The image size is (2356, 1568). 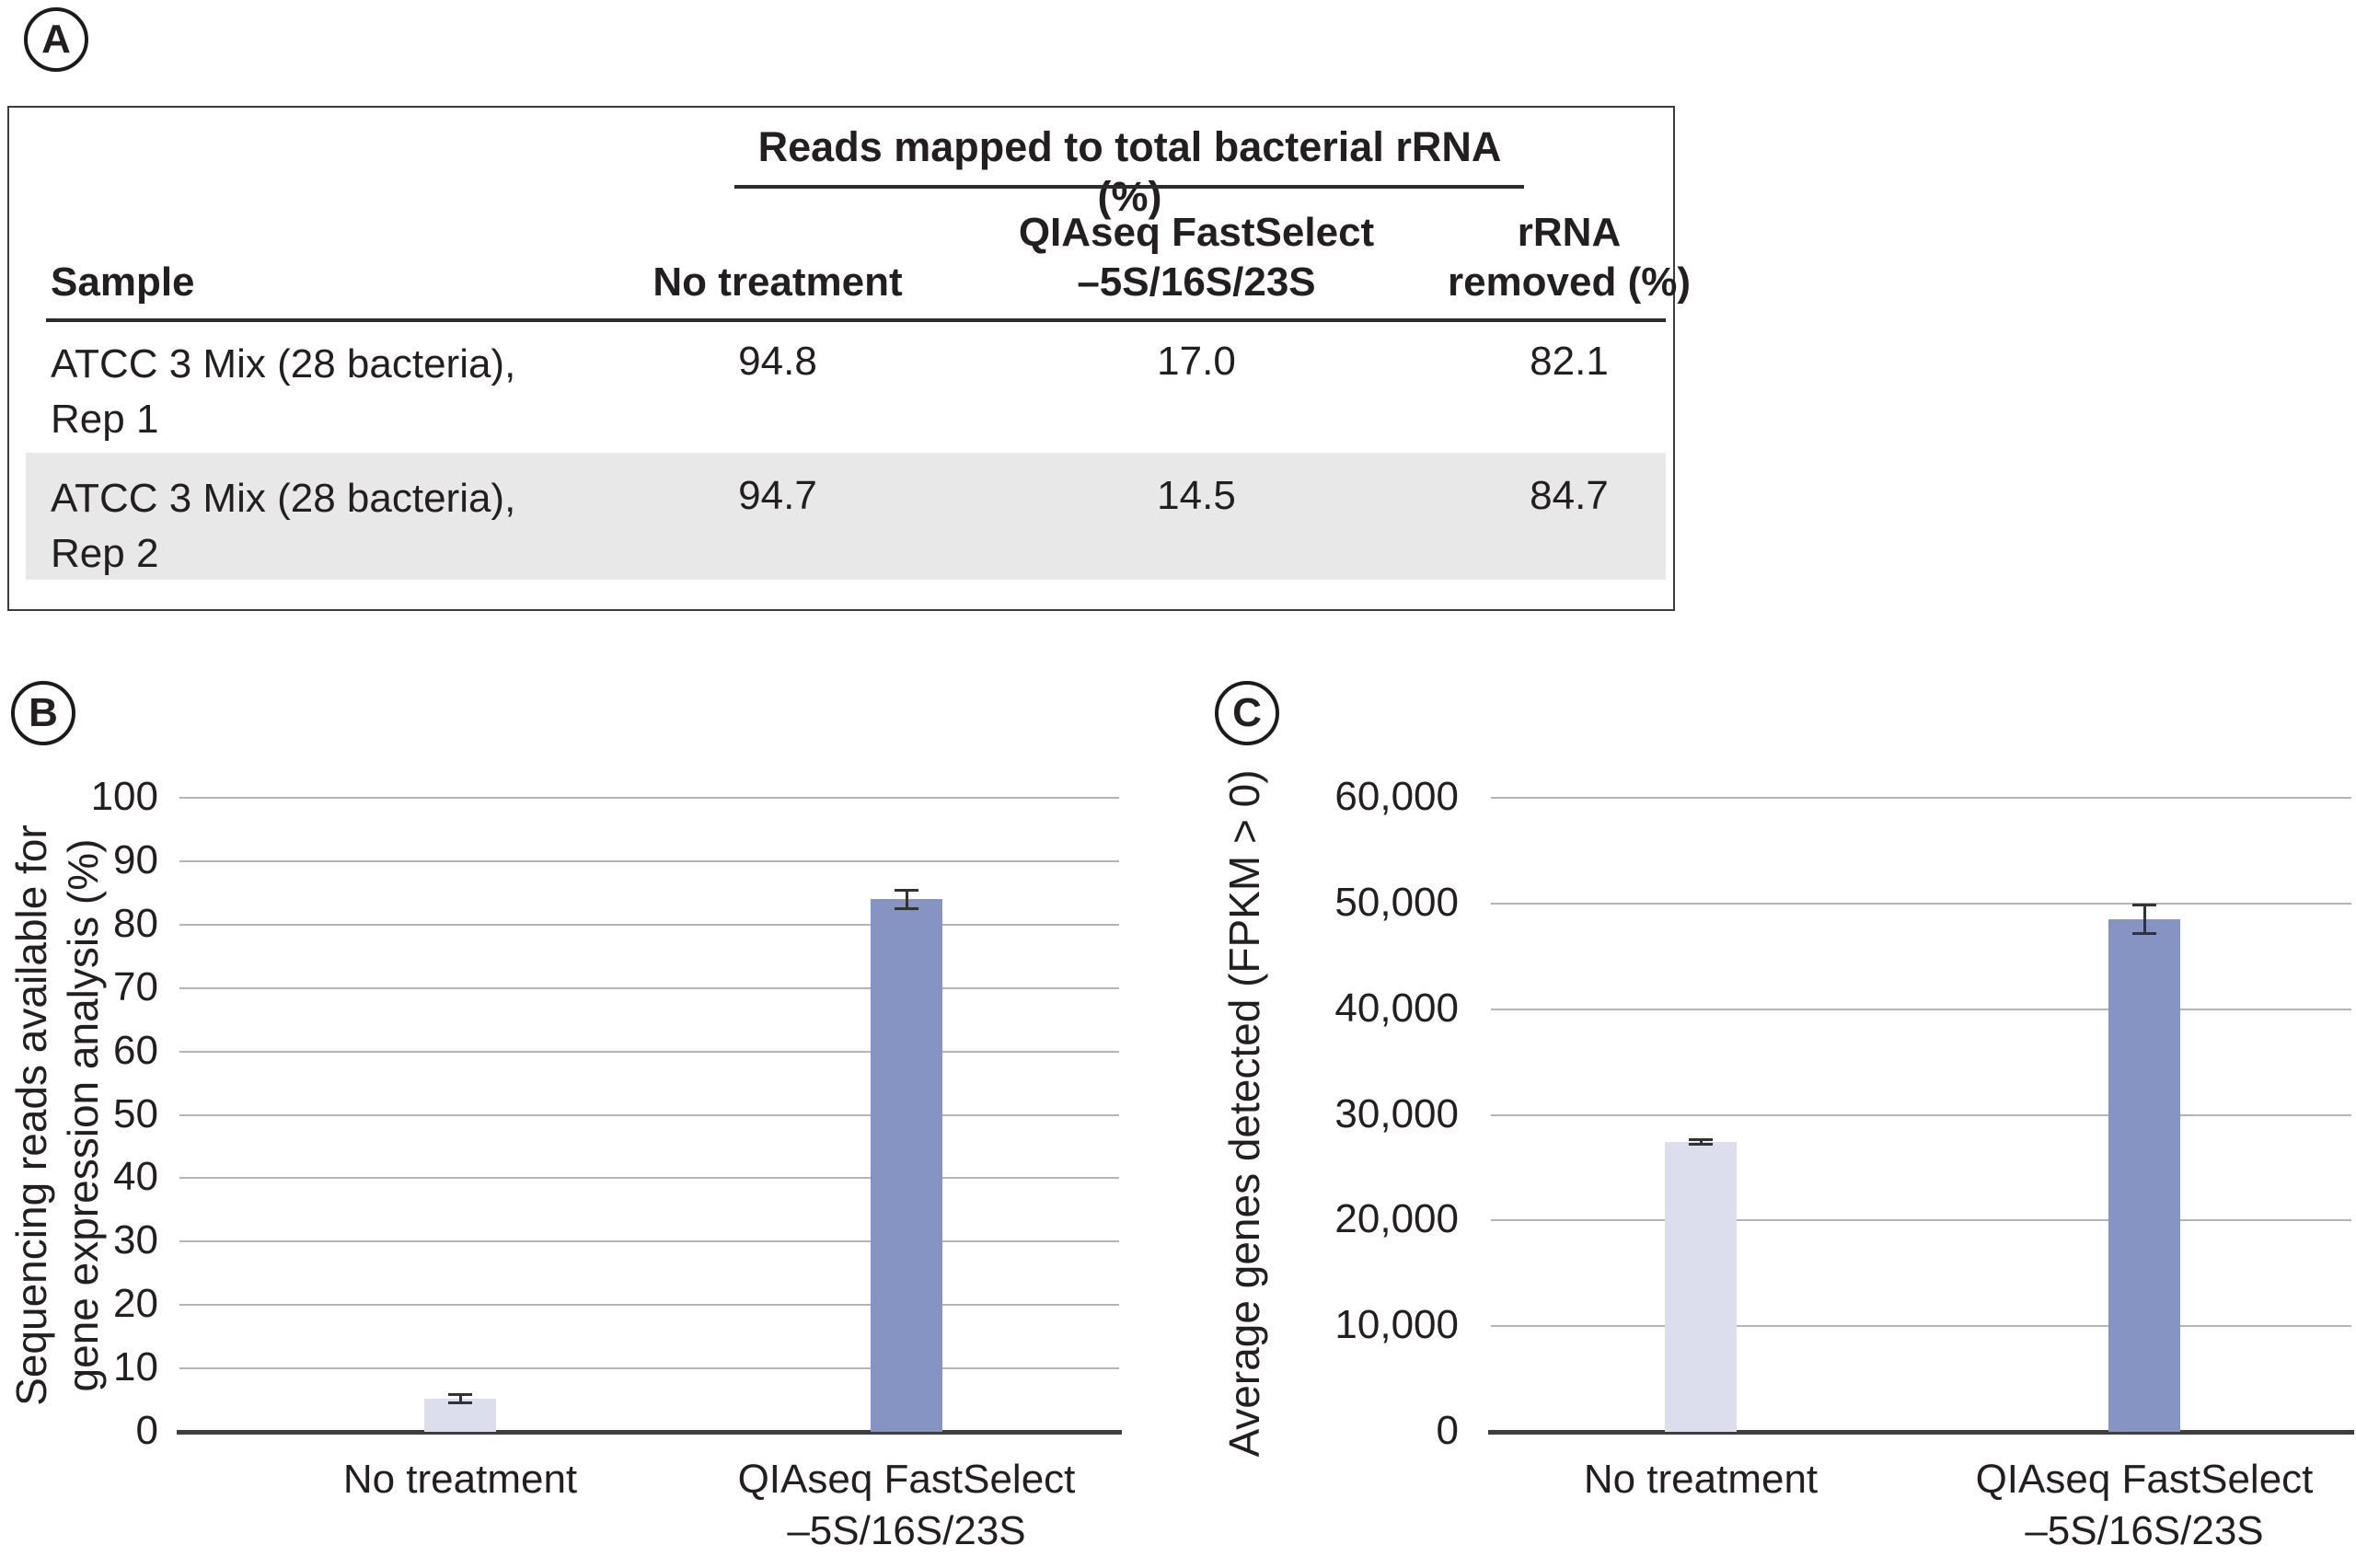 I want to click on column-header-rrna-removed: rRNA removed (%), so click(x=1569, y=257).